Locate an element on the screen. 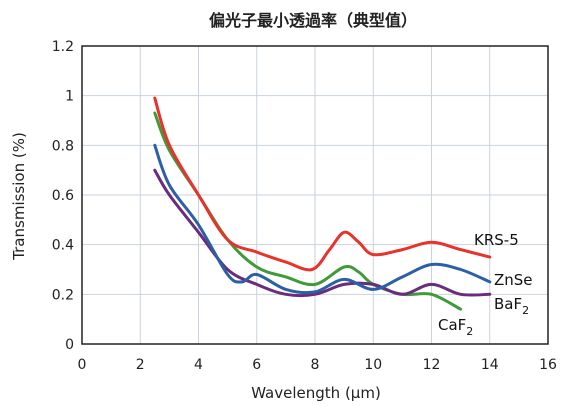 The image size is (571, 406). x-tick-label: 10 is located at coordinates (373, 365).